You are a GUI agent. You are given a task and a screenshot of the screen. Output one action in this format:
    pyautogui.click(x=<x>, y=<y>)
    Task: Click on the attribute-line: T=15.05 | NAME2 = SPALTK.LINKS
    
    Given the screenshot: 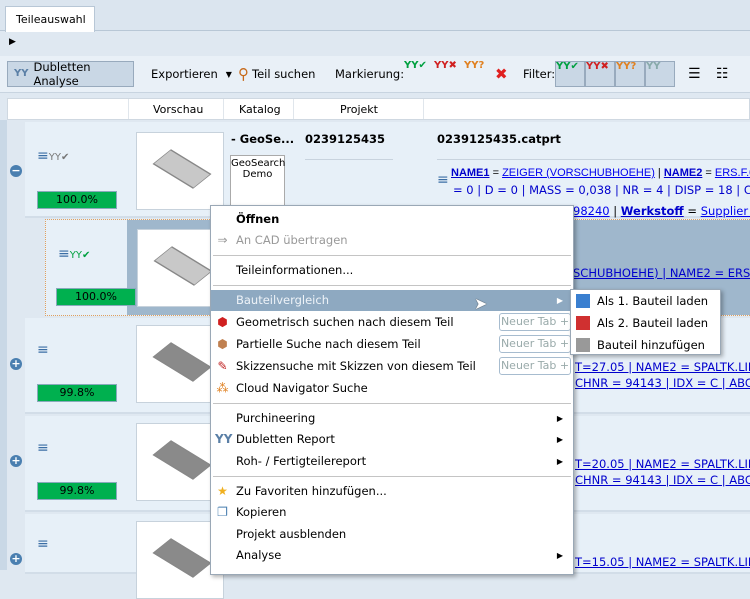 What is the action you would take?
    pyautogui.click(x=662, y=562)
    